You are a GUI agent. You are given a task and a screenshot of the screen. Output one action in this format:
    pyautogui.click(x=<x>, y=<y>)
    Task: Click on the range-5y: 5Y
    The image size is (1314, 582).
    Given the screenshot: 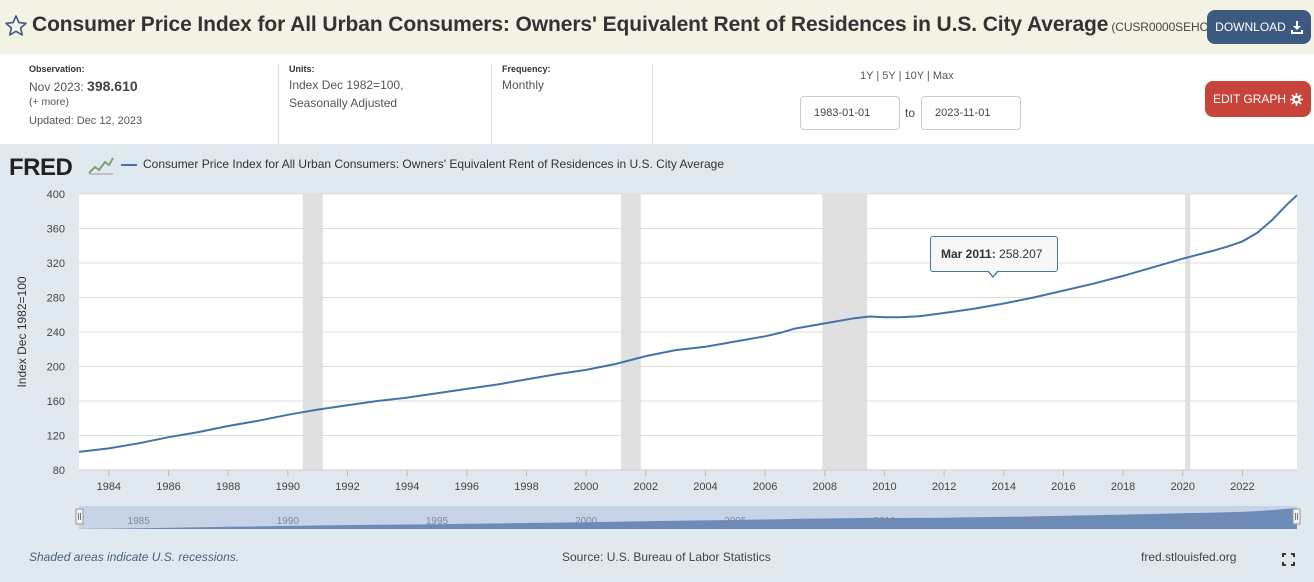 What is the action you would take?
    pyautogui.click(x=889, y=76)
    